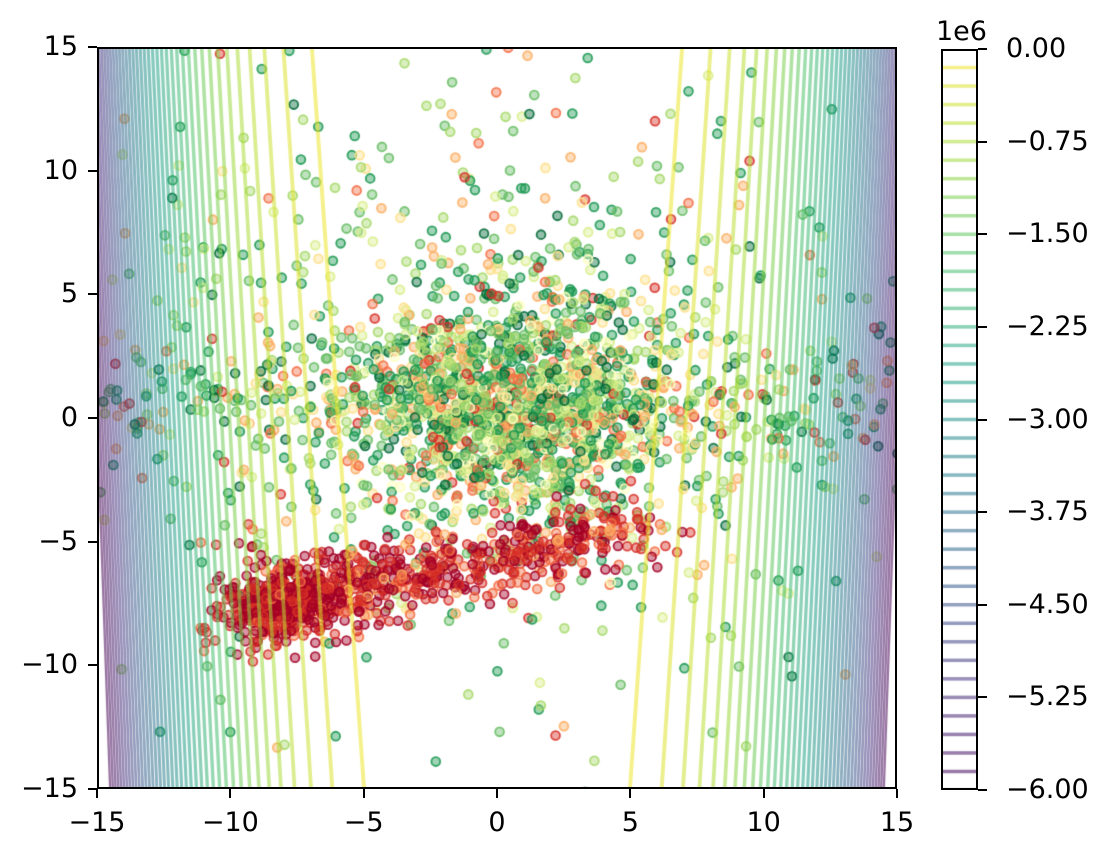 The height and width of the screenshot is (856, 1103). I want to click on y-tick-label: 5, so click(69, 294).